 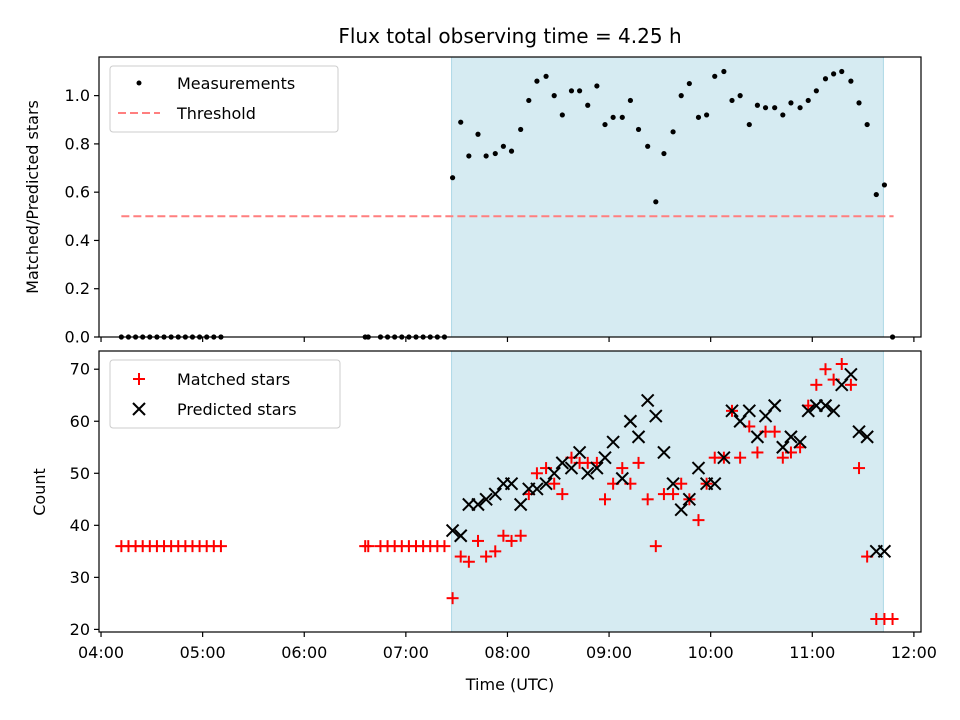 What do you see at coordinates (812, 652) in the screenshot?
I see `x-tick-label: 11:00` at bounding box center [812, 652].